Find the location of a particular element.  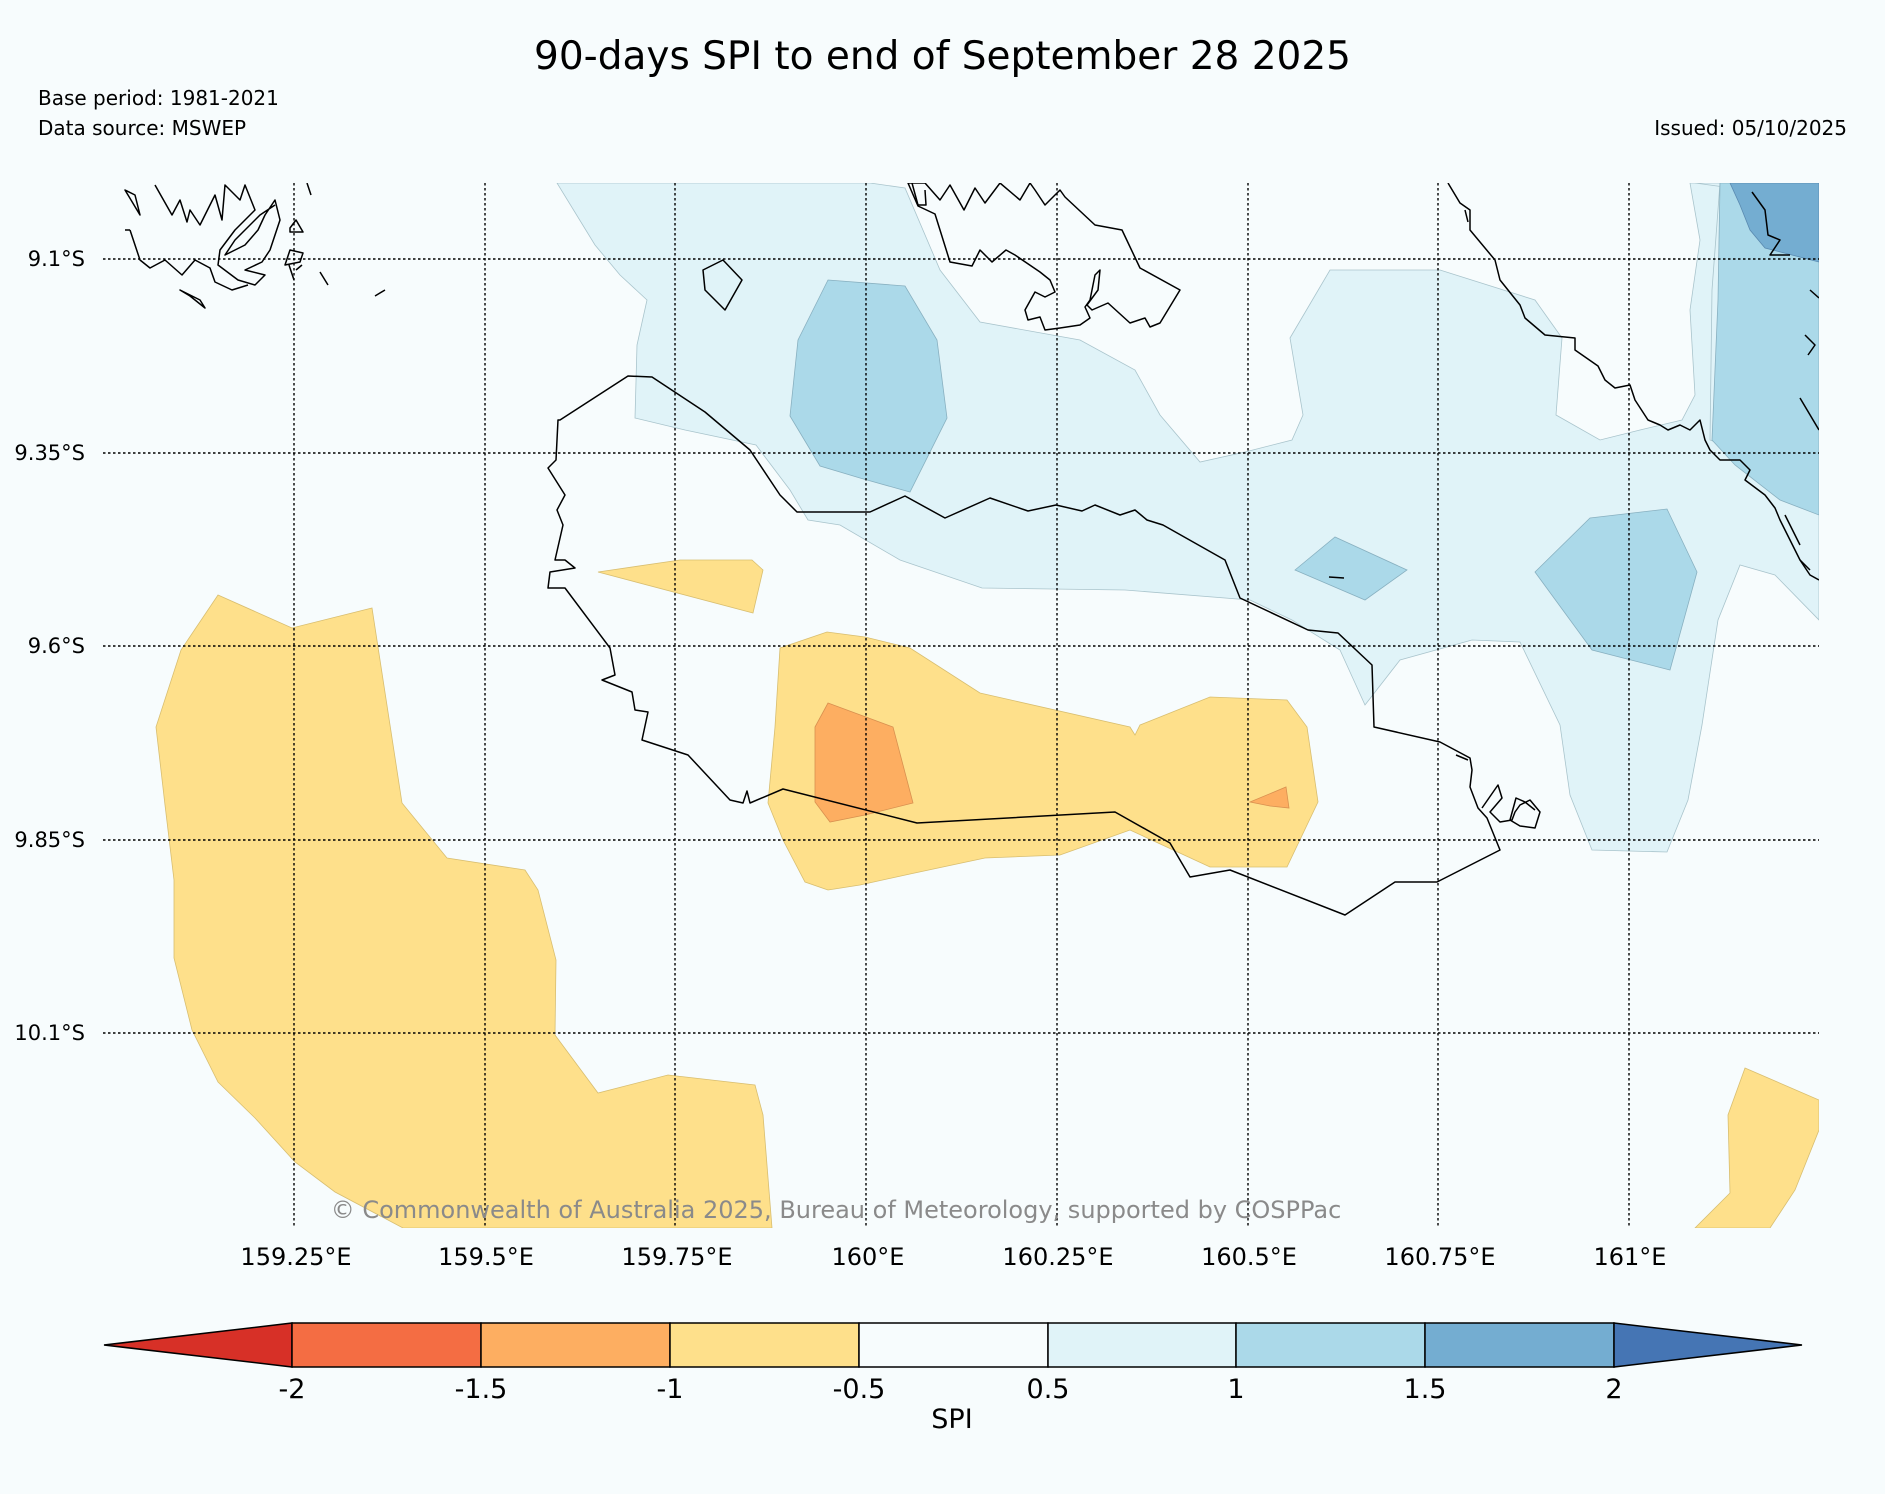

coastline-northwest-islands is located at coordinates (255, 246).